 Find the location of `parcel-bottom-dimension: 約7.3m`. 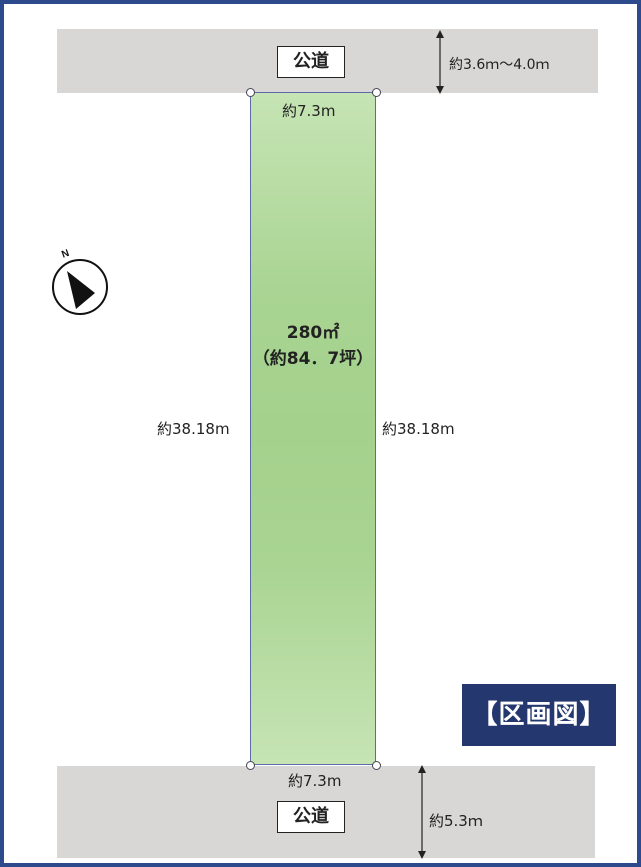

parcel-bottom-dimension: 約7.3m is located at coordinates (315, 781).